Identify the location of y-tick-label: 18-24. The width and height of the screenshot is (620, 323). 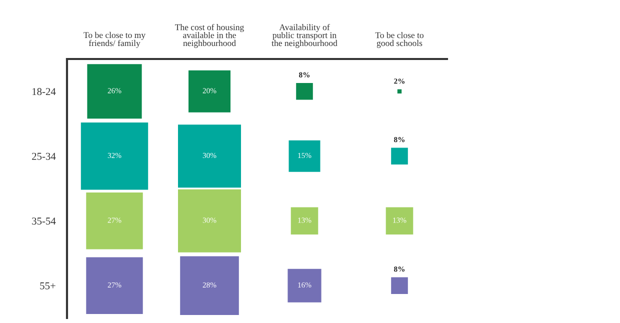
(44, 92).